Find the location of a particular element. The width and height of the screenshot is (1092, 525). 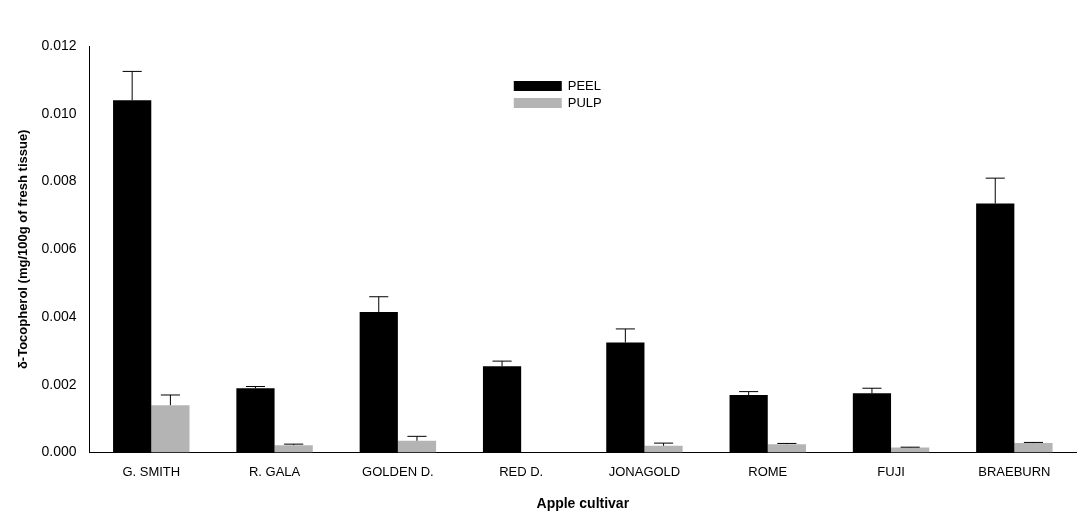

y-tick-label: 0.006 is located at coordinates (59, 248).